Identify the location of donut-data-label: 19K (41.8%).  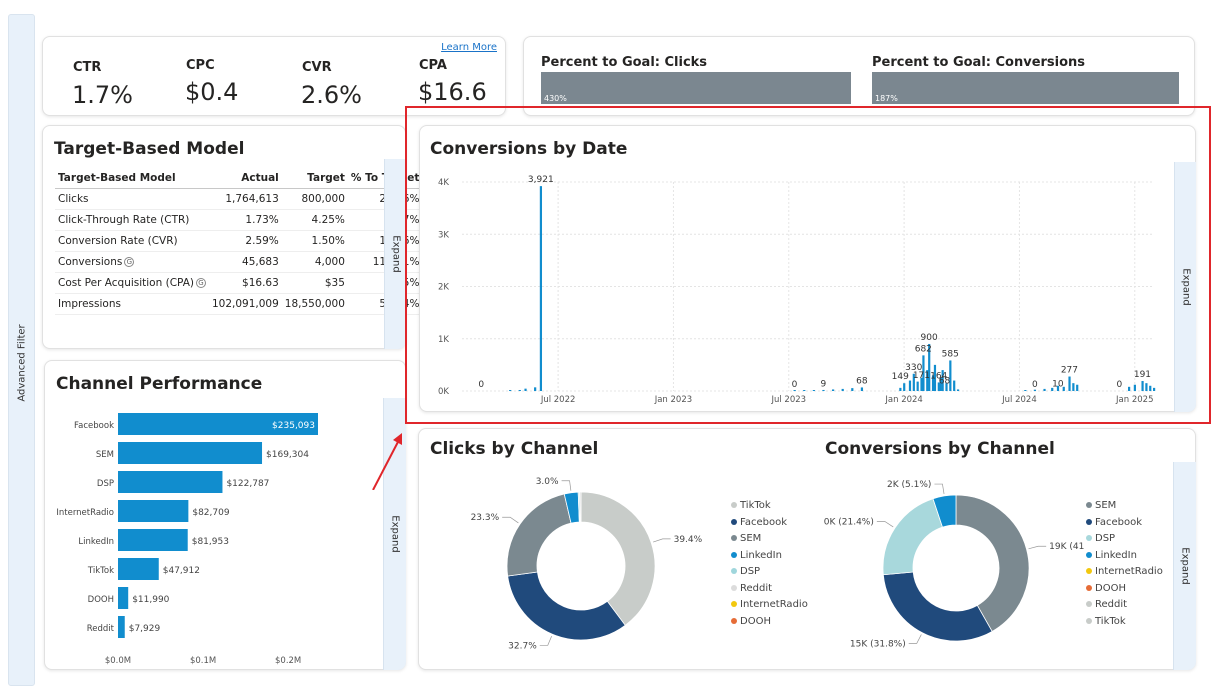
(1066, 547).